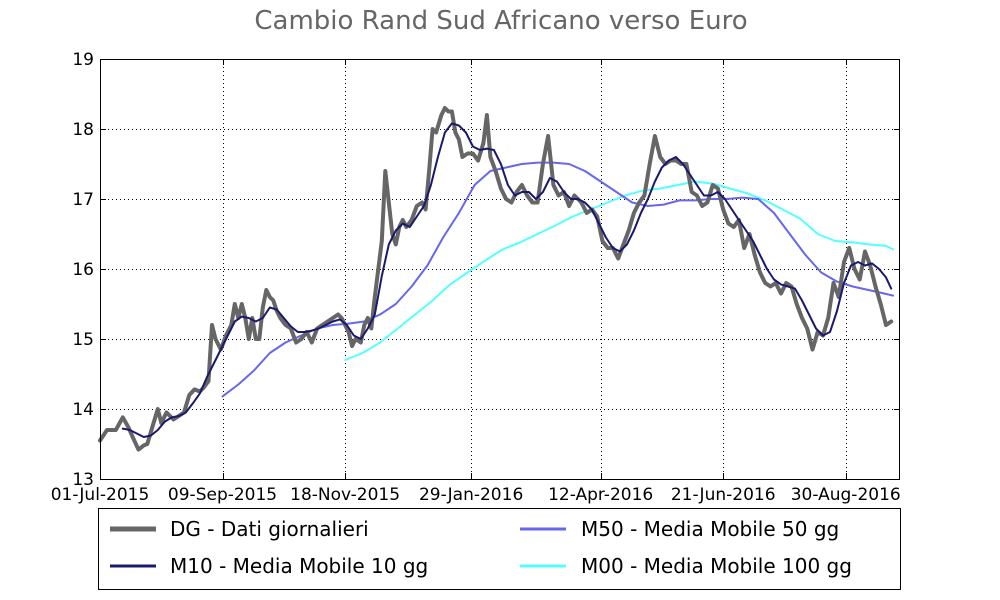 The height and width of the screenshot is (600, 1000). Describe the element at coordinates (846, 495) in the screenshot. I see `x-tick-label: 30-Aug-2016` at that location.